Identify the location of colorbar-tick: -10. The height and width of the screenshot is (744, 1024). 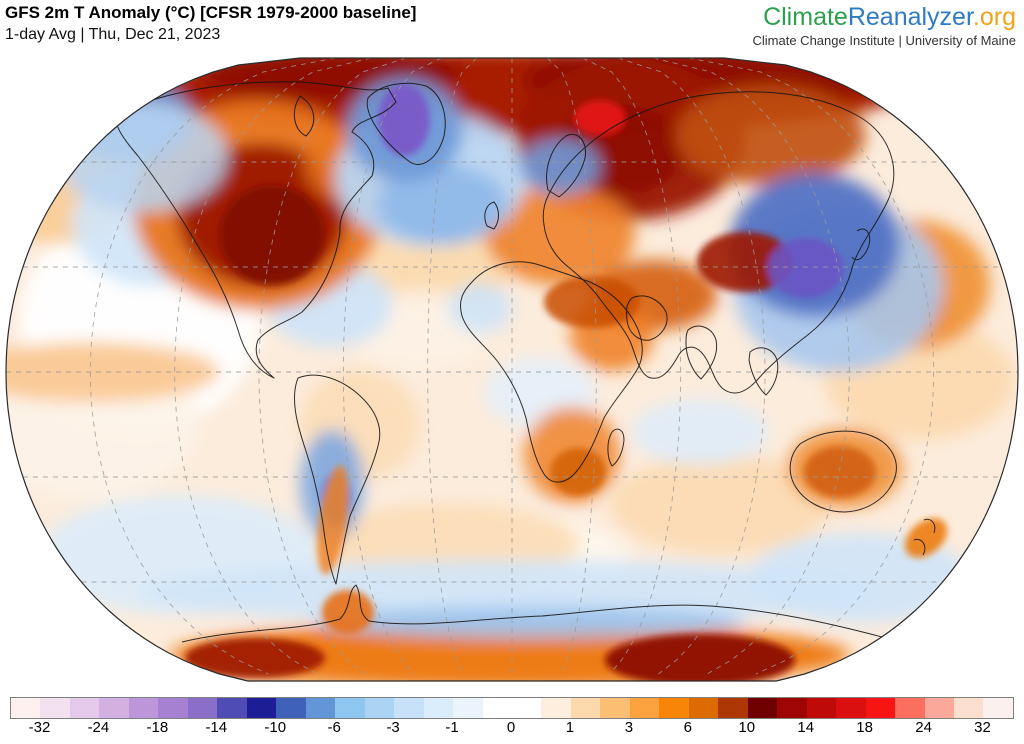
(275, 727).